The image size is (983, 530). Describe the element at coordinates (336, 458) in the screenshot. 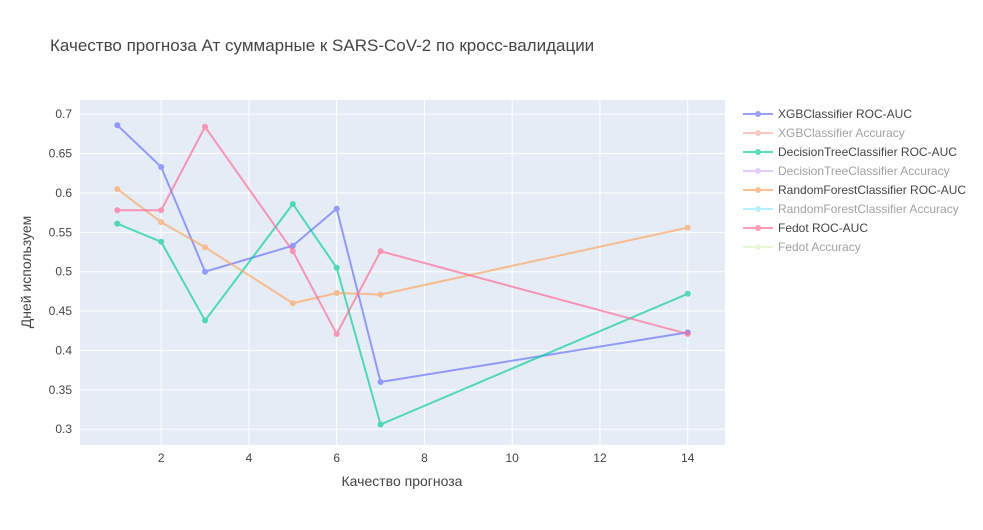

I see `x-tick-label: 6` at that location.